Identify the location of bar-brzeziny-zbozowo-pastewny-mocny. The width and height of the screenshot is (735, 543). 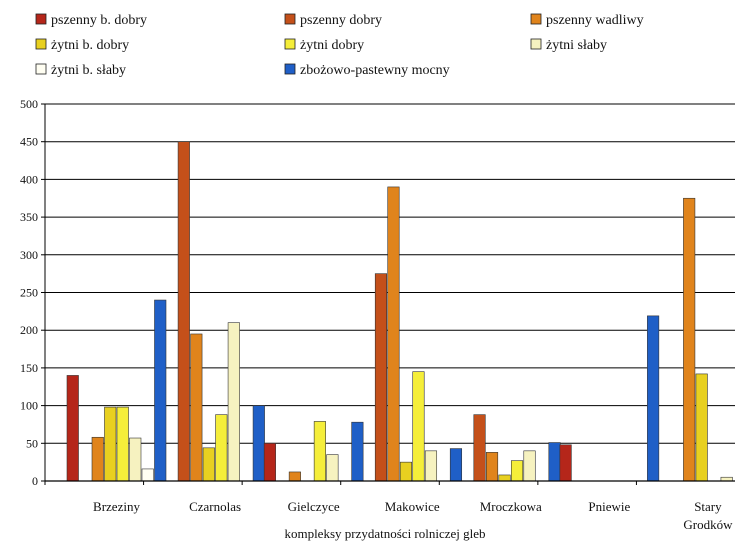
(160, 390).